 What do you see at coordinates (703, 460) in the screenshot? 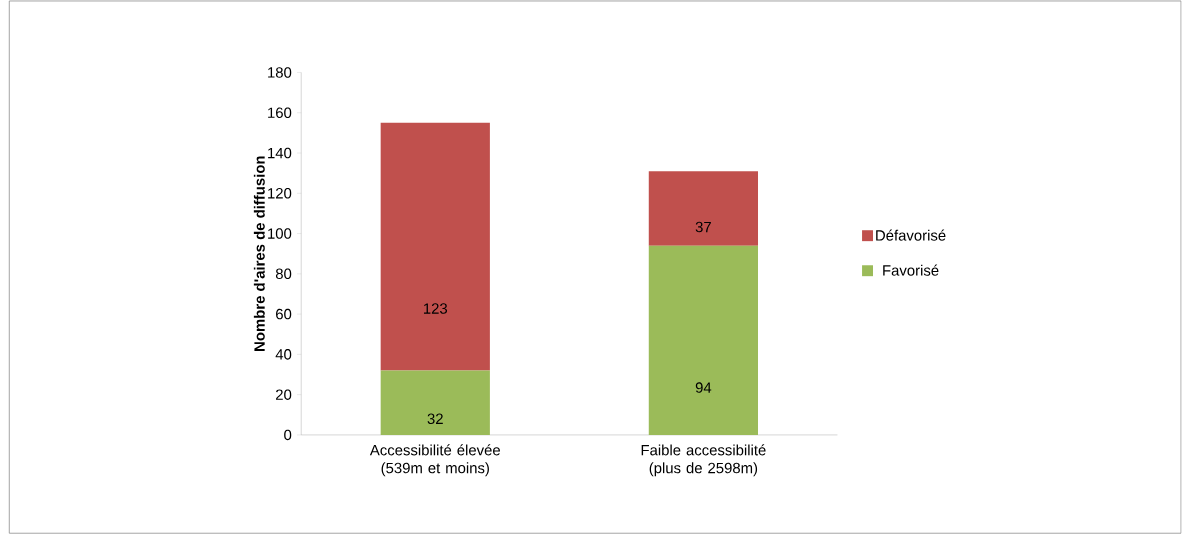
I see `x-tick-label: Faible accessibilité (plus de 2598m)` at bounding box center [703, 460].